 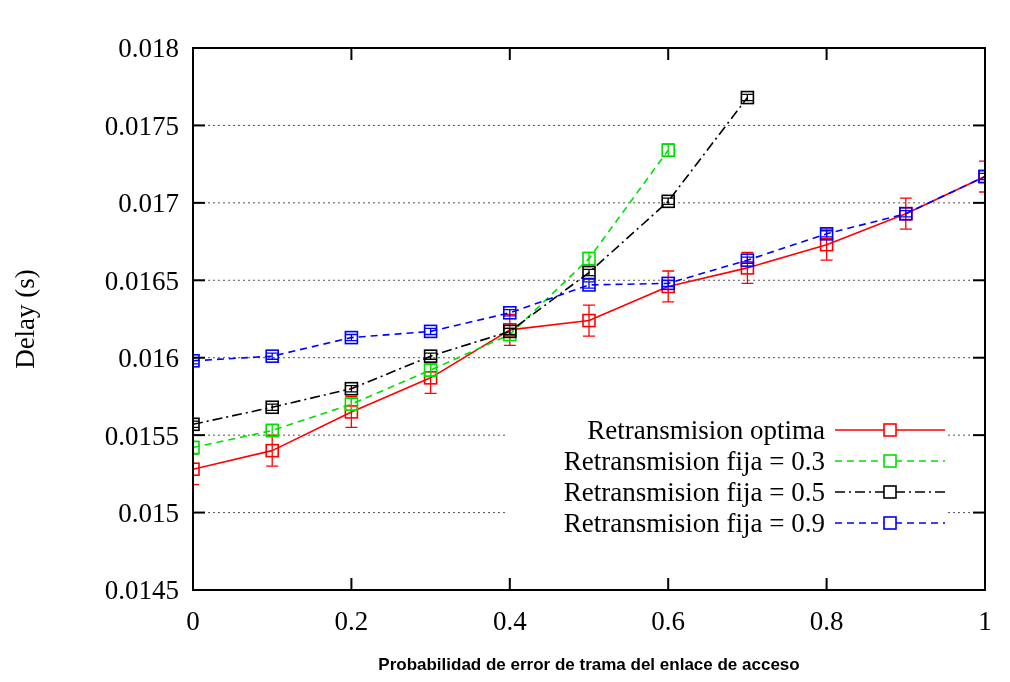 What do you see at coordinates (141, 590) in the screenshot?
I see `y-tick-label: 0.0145` at bounding box center [141, 590].